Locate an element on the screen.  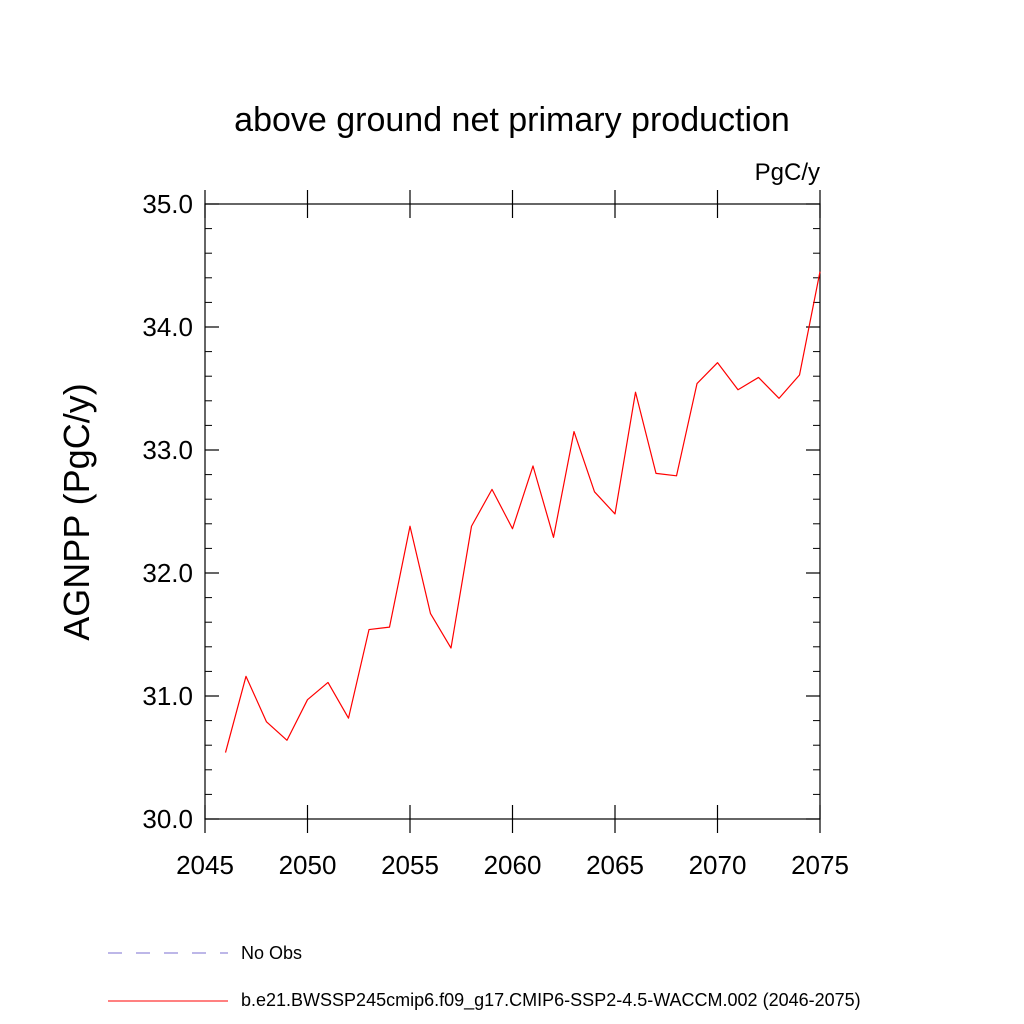
y-tick-label: 31.0 is located at coordinates (167, 696).